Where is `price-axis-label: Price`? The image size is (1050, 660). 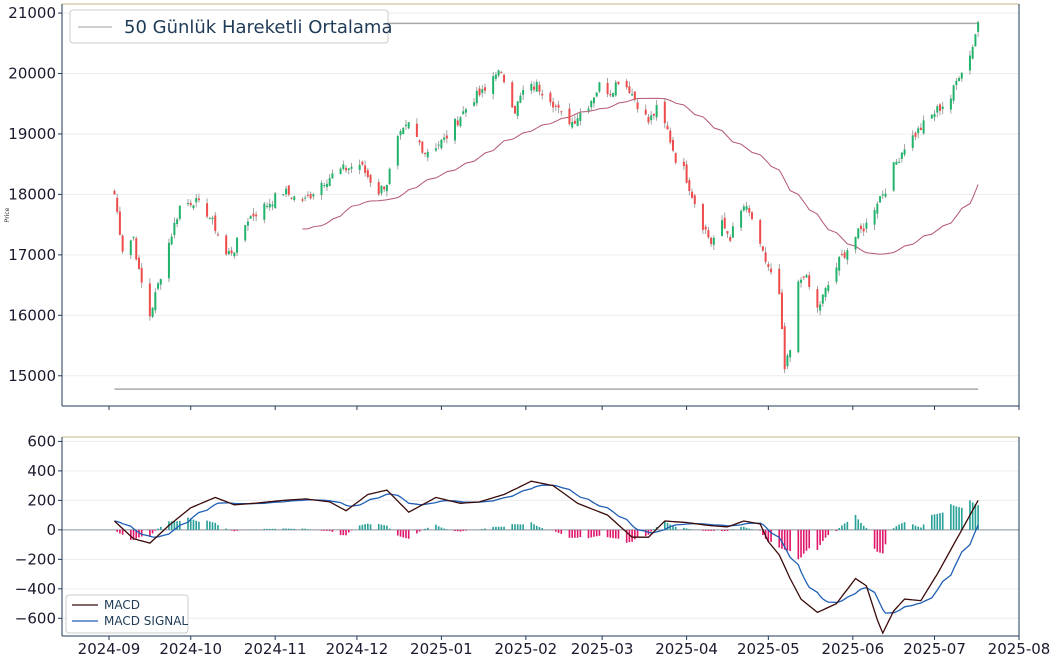
price-axis-label: Price is located at coordinates (7, 214).